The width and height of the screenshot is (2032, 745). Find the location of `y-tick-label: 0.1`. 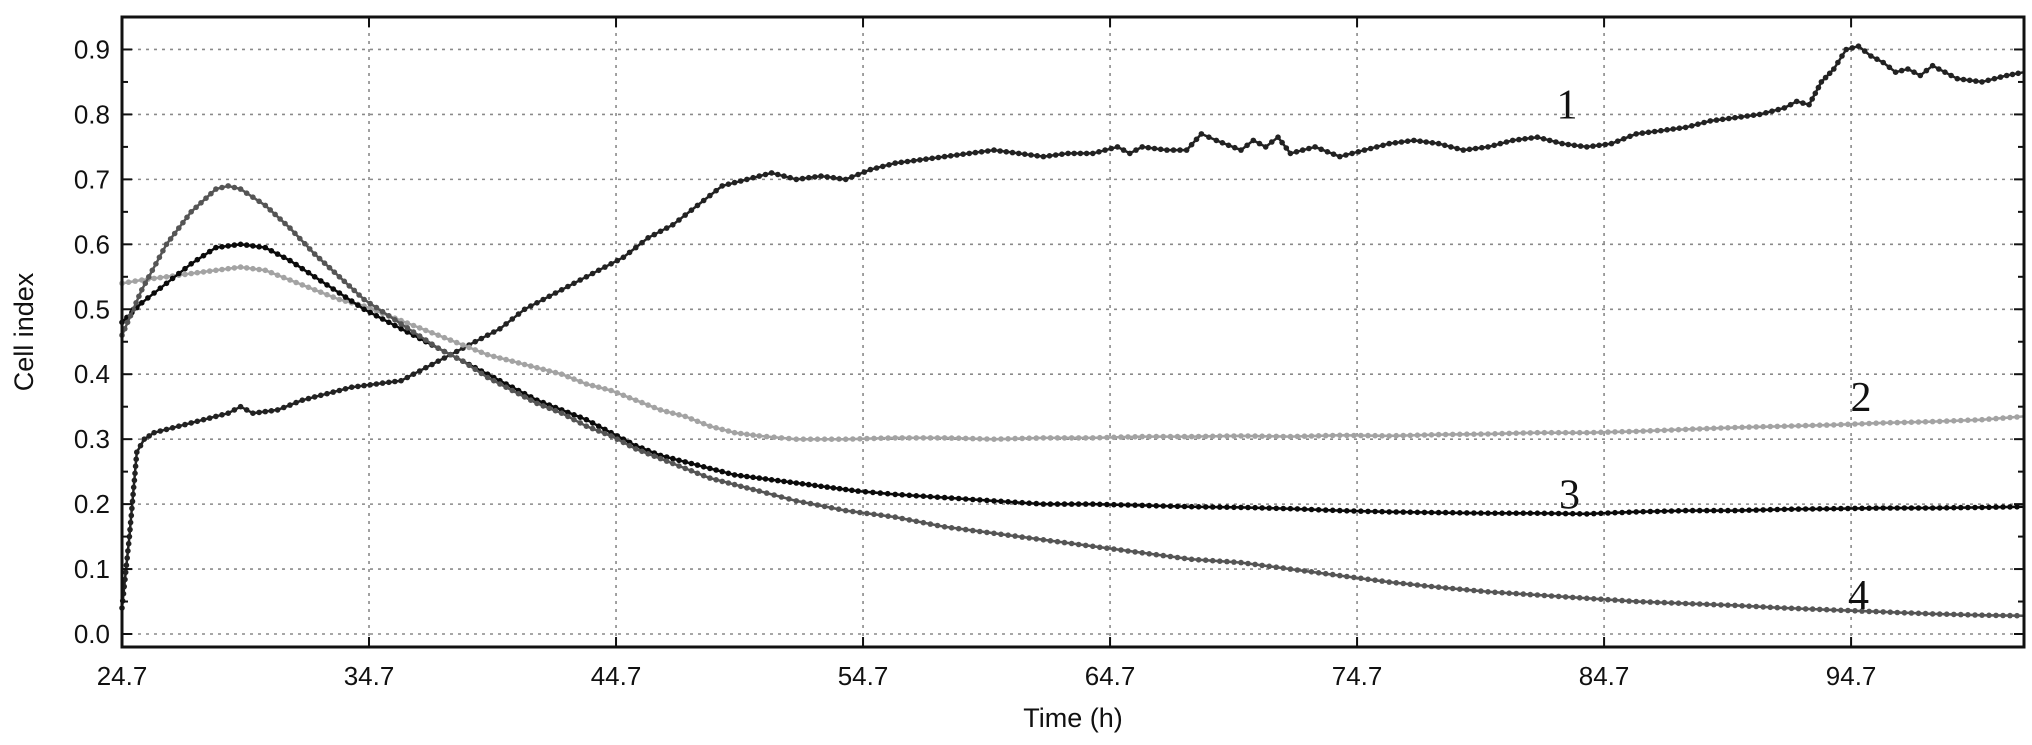

y-tick-label: 0.1 is located at coordinates (92, 569).